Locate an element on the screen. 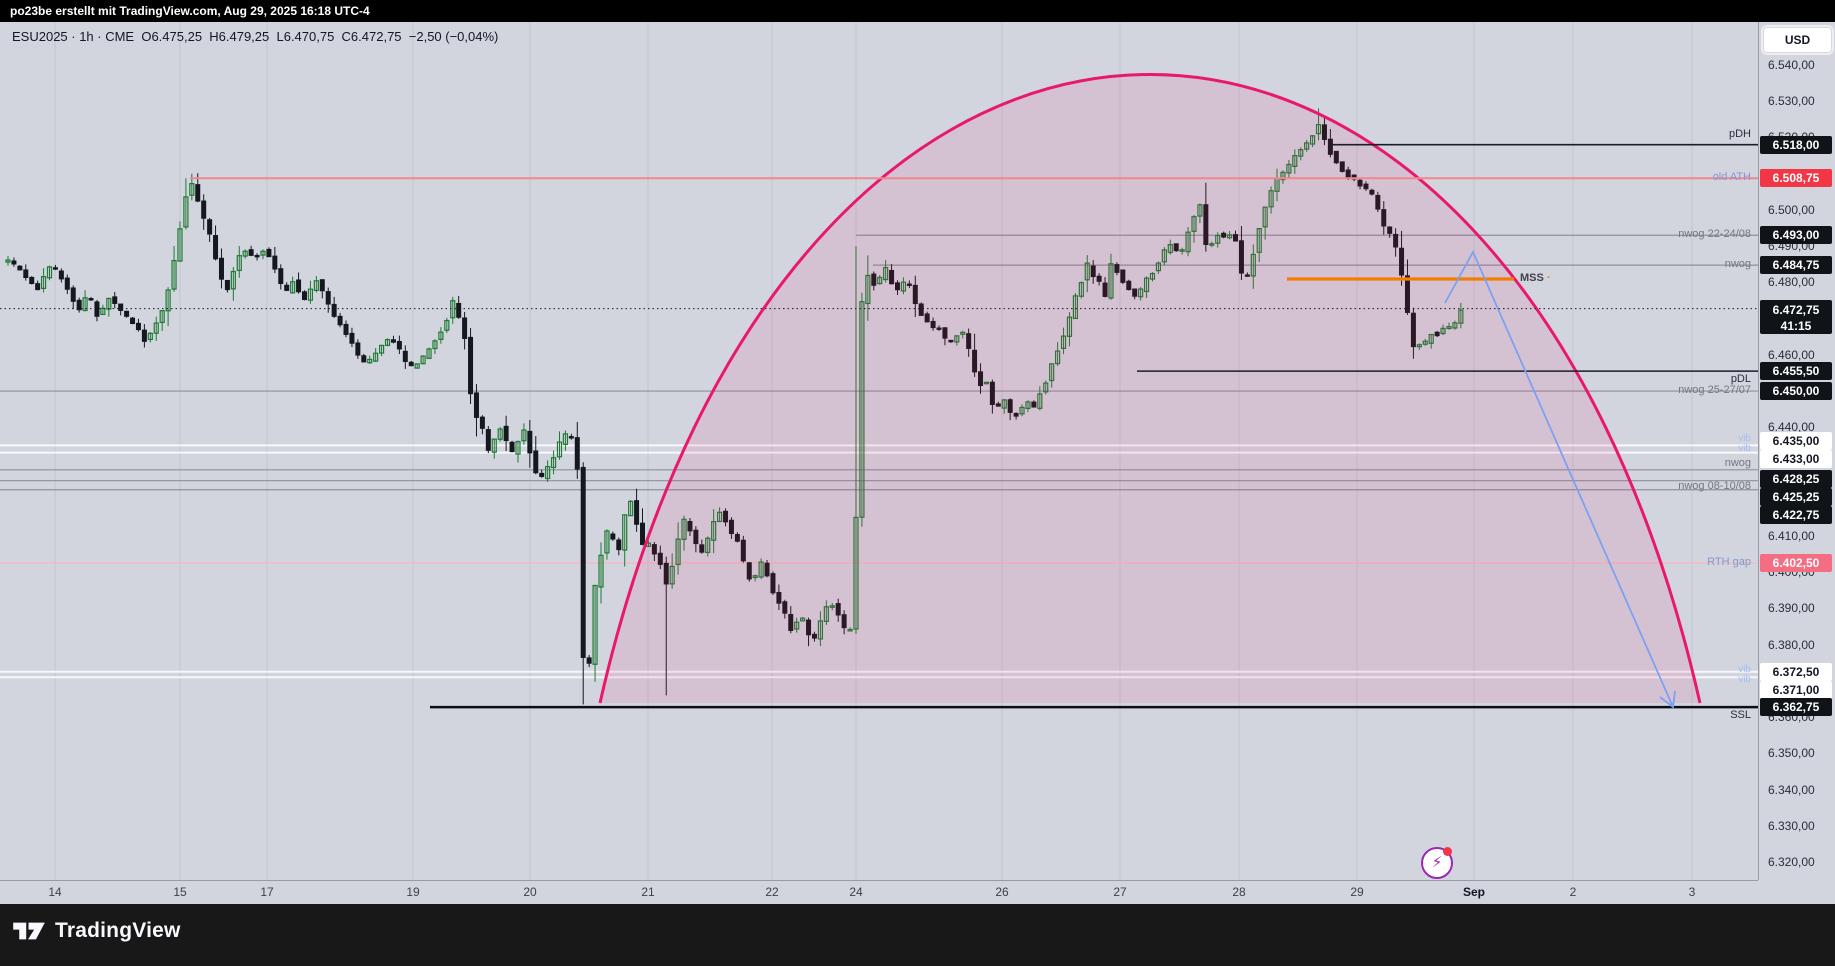 The height and width of the screenshot is (966, 1835). price-tick: 6.440,00 is located at coordinates (1791, 427).